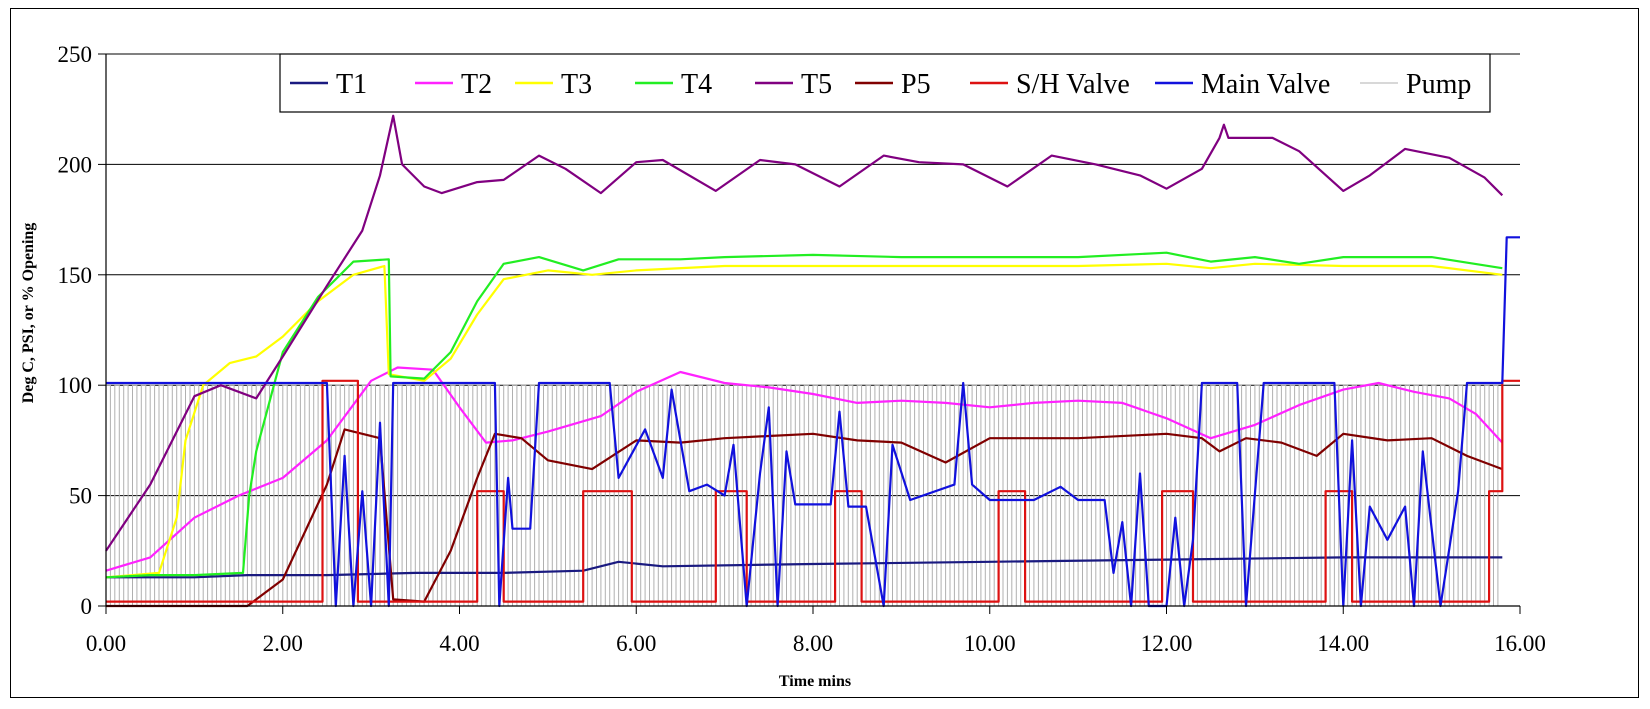 The image size is (1650, 709). What do you see at coordinates (804, 567) in the screenshot?
I see `series-line-t1` at bounding box center [804, 567].